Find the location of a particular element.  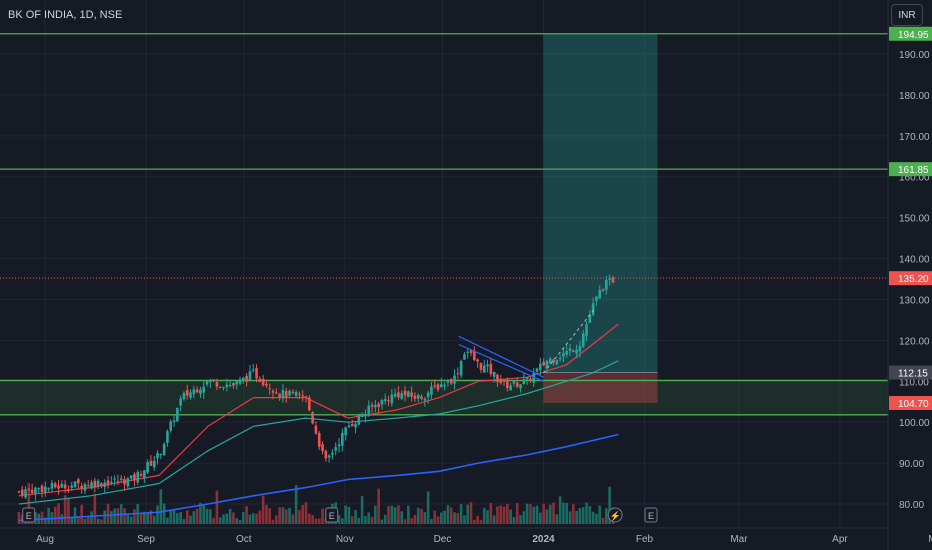

currency-button: INR is located at coordinates (907, 15).